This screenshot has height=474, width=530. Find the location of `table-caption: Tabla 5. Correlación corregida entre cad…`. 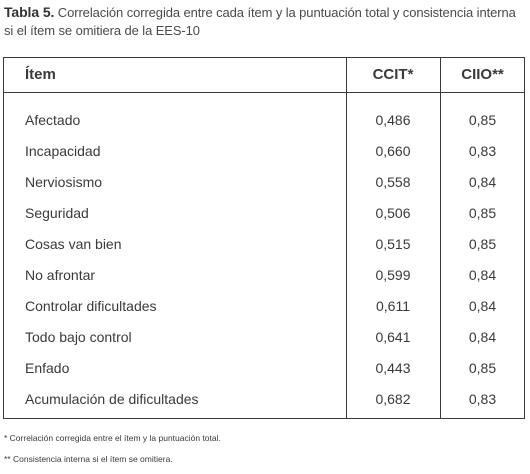

table-caption: Tabla 5. Correlación corregida entre cad… is located at coordinates (265, 21).